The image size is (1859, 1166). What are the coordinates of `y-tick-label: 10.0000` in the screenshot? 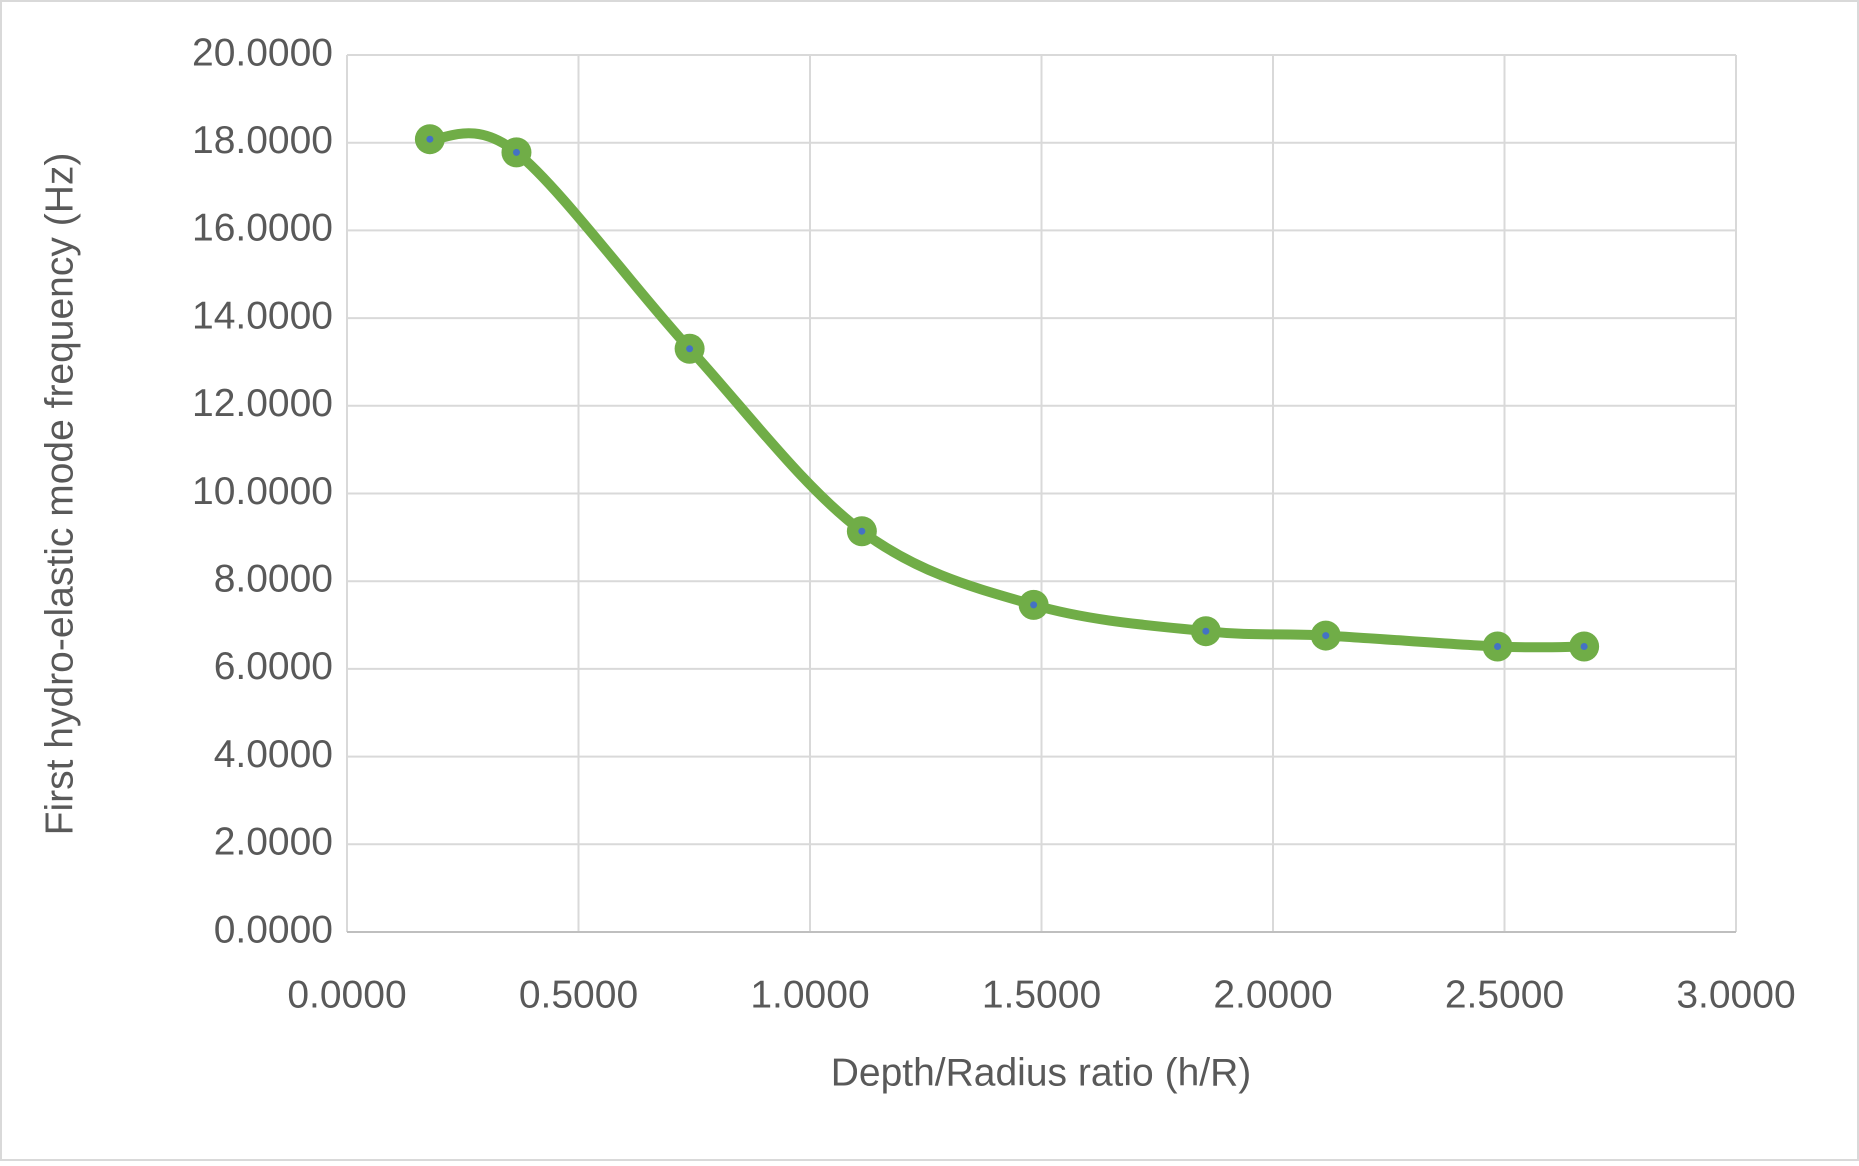 It's located at (262, 491).